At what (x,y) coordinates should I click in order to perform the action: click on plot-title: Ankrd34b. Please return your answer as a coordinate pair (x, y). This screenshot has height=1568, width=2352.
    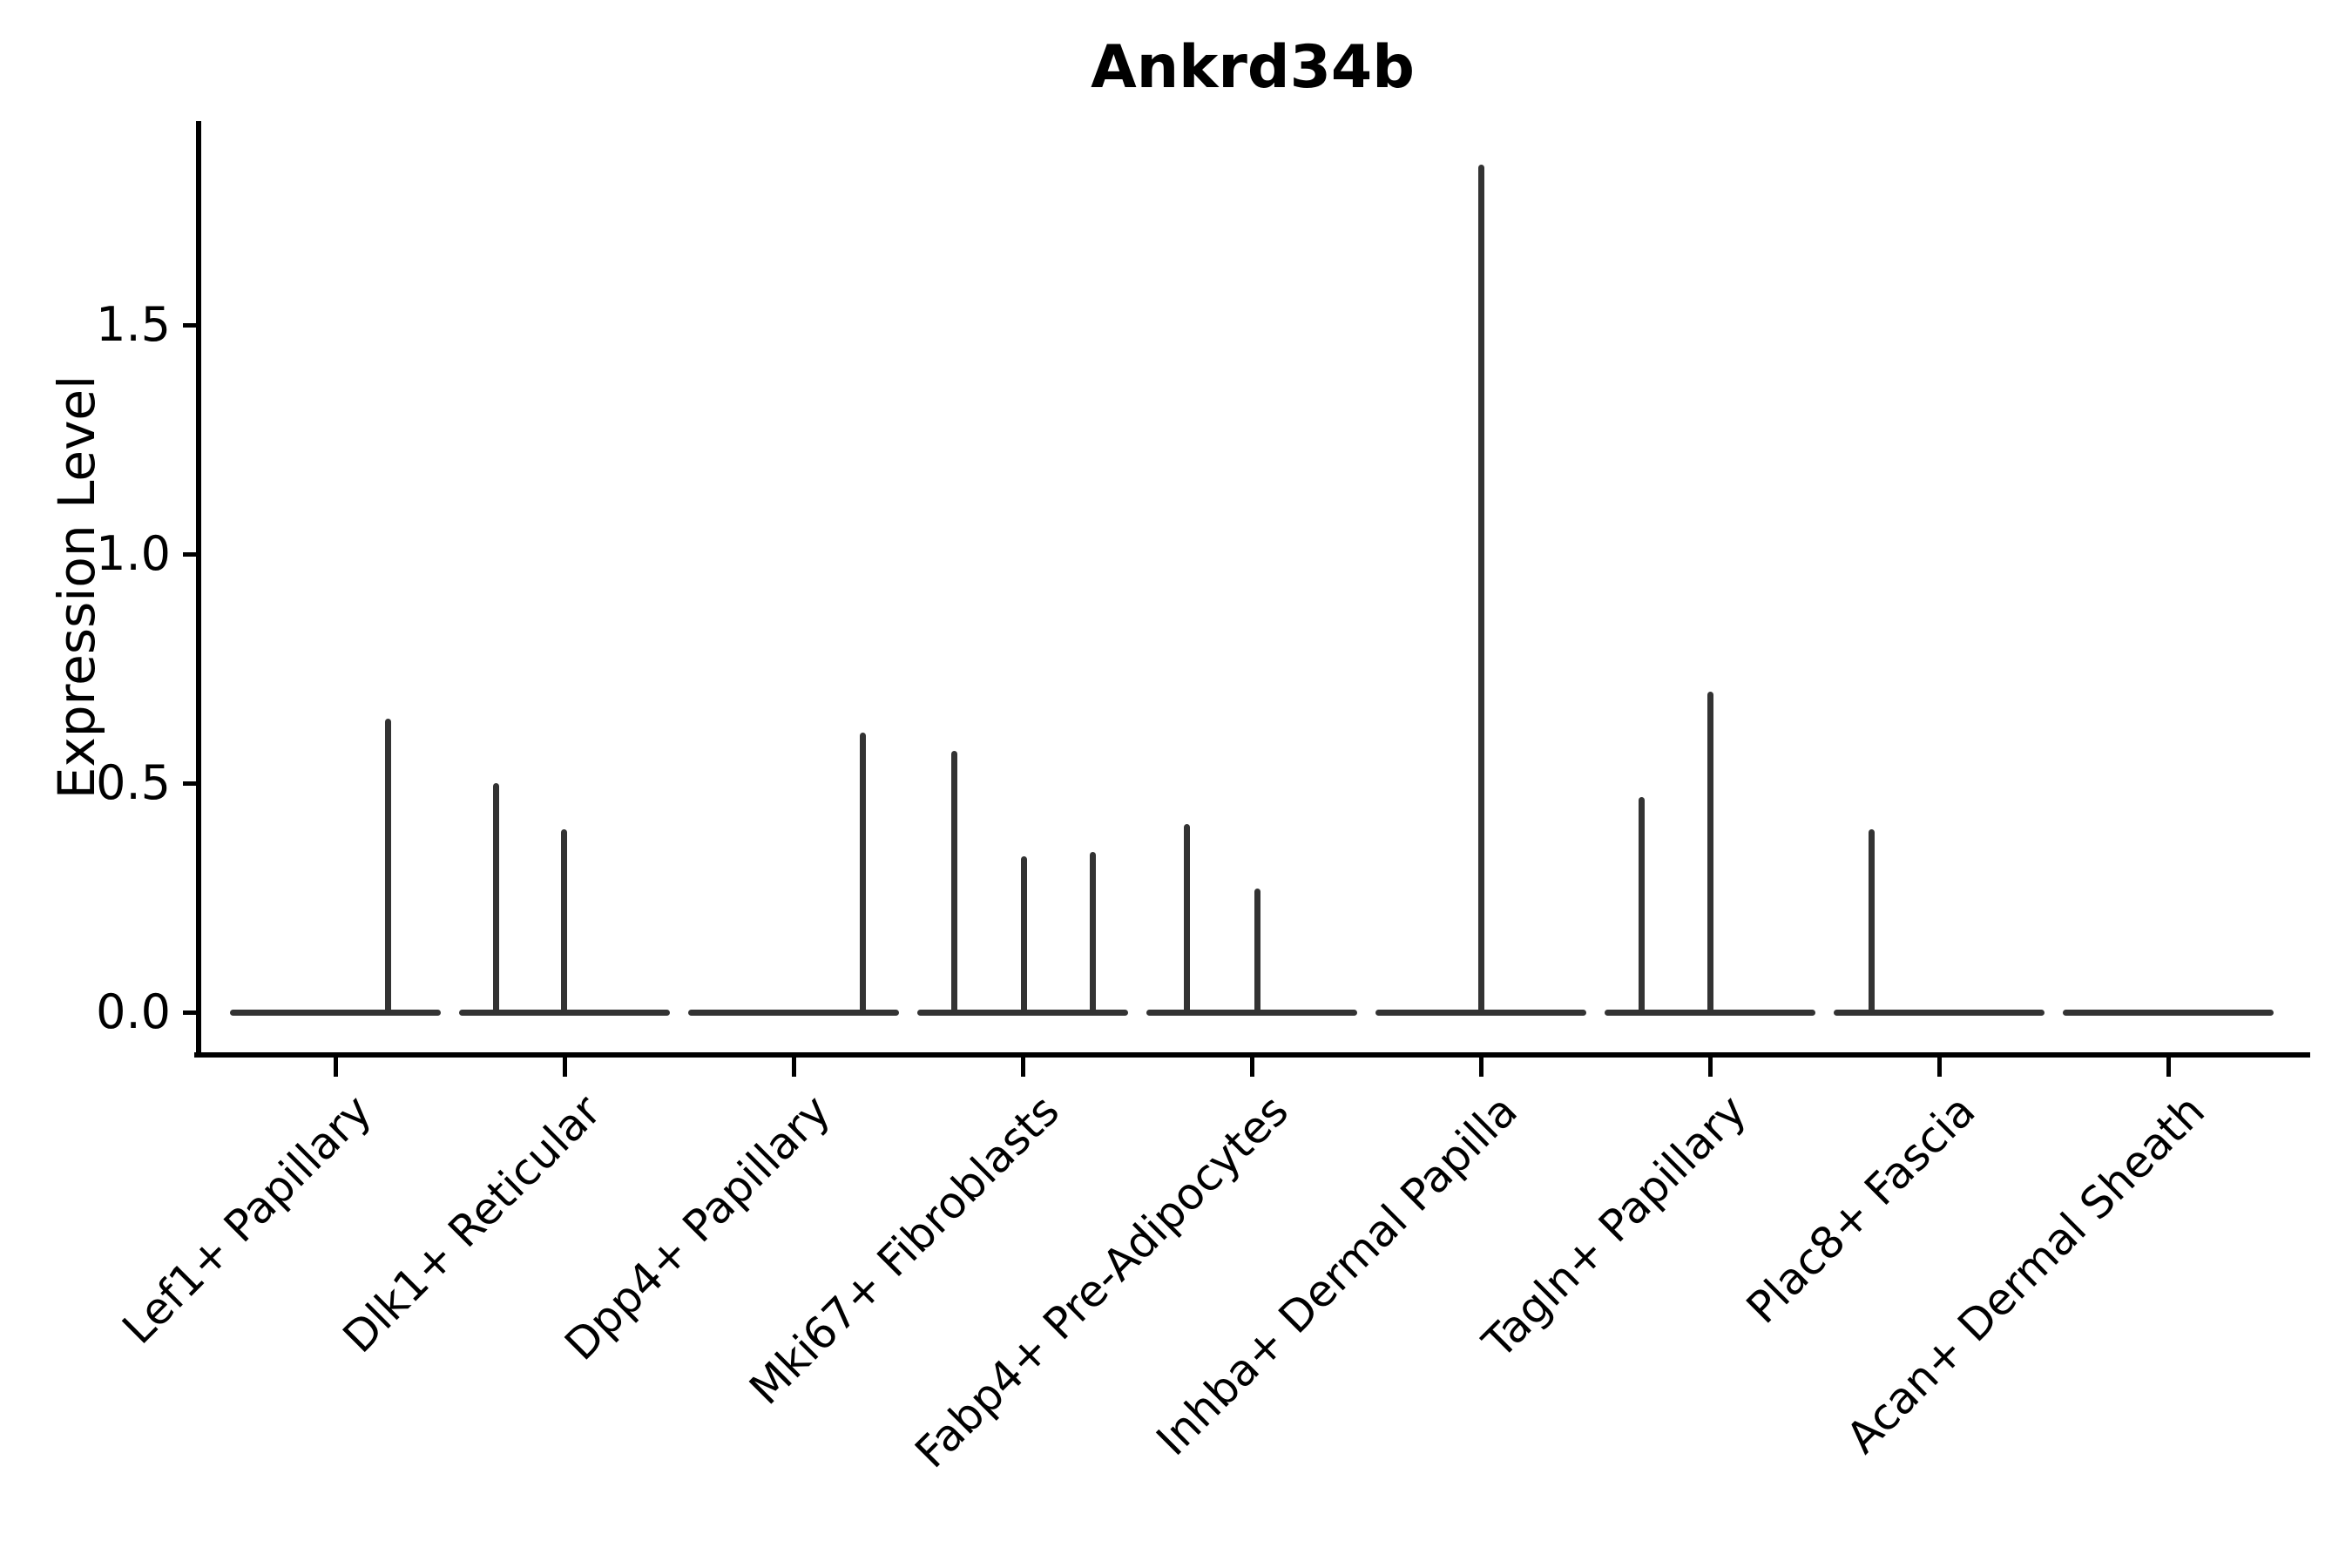
    Looking at the image, I should click on (1253, 67).